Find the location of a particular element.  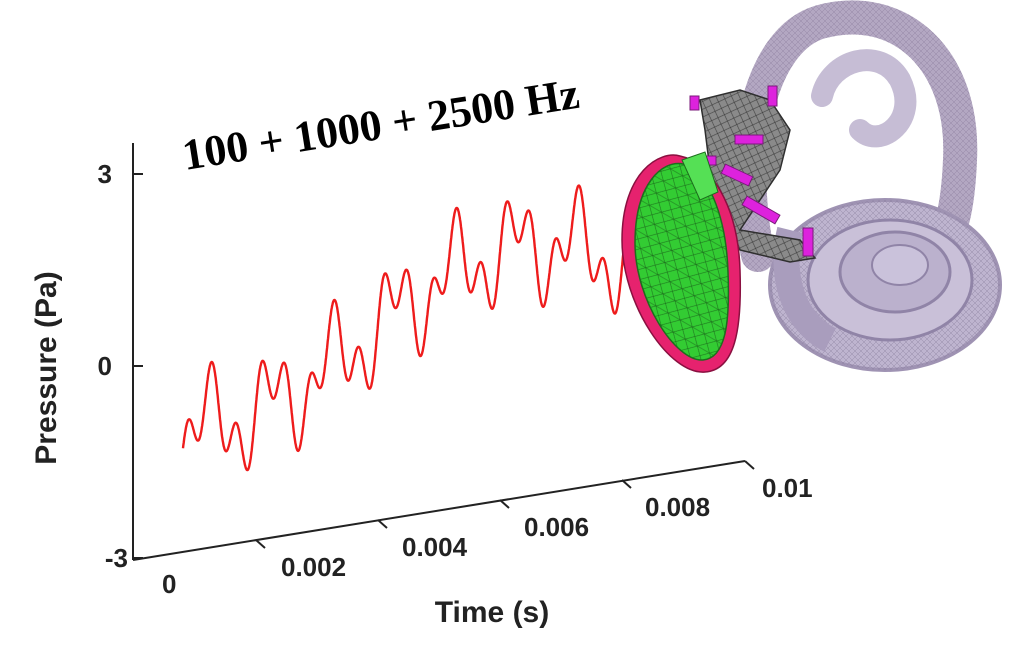

y-tick-label: 0 is located at coordinates (105, 366).